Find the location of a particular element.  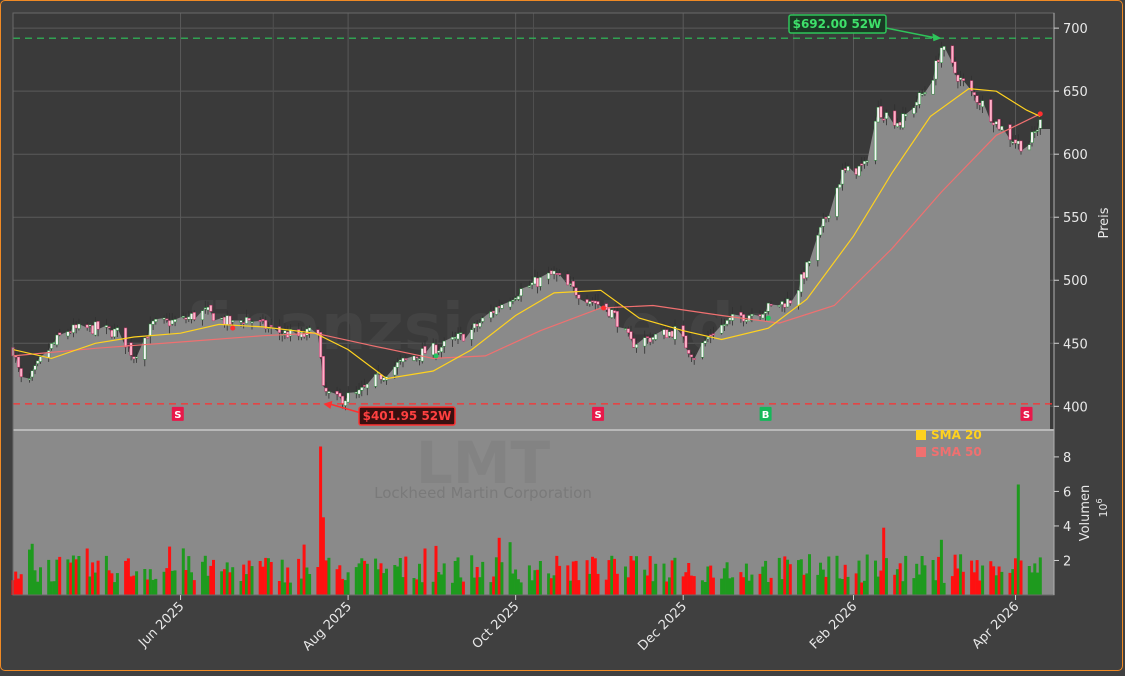

signal-label: S is located at coordinates (597, 415).